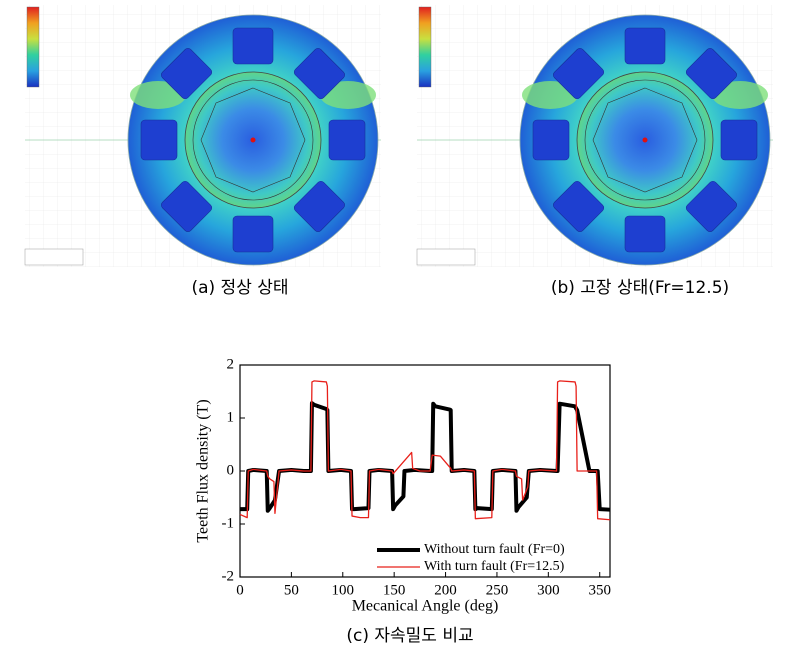 This screenshot has width=801, height=651. What do you see at coordinates (497, 590) in the screenshot?
I see `x-tick-label: 250` at bounding box center [497, 590].